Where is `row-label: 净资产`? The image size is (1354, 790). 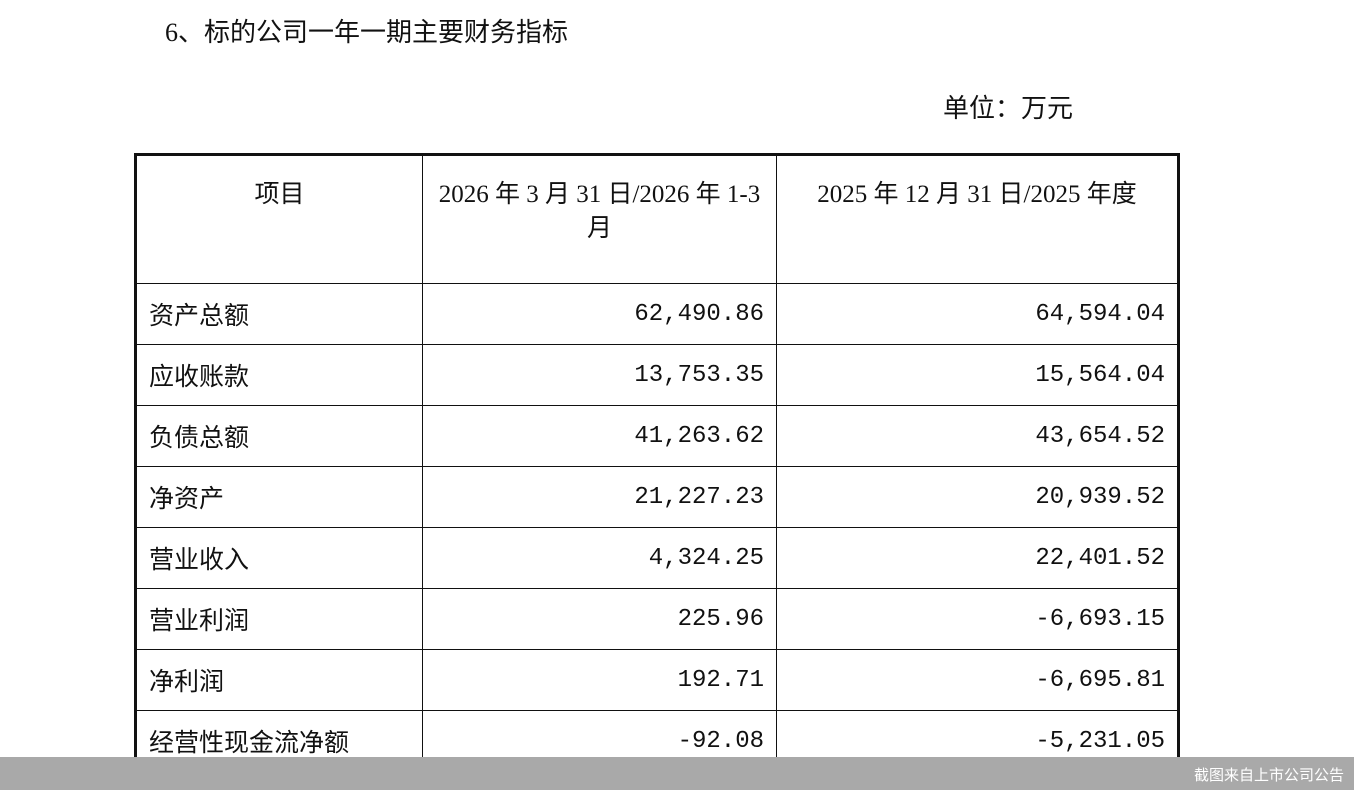 row-label: 净资产 is located at coordinates (279, 497).